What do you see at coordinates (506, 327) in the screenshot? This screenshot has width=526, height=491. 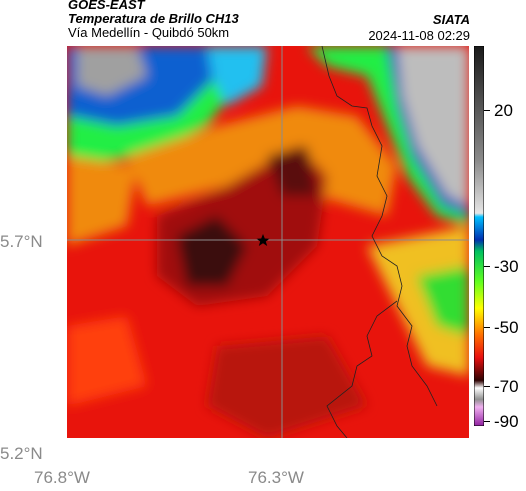 I see `colorbar-label-minus50: -50` at bounding box center [506, 327].